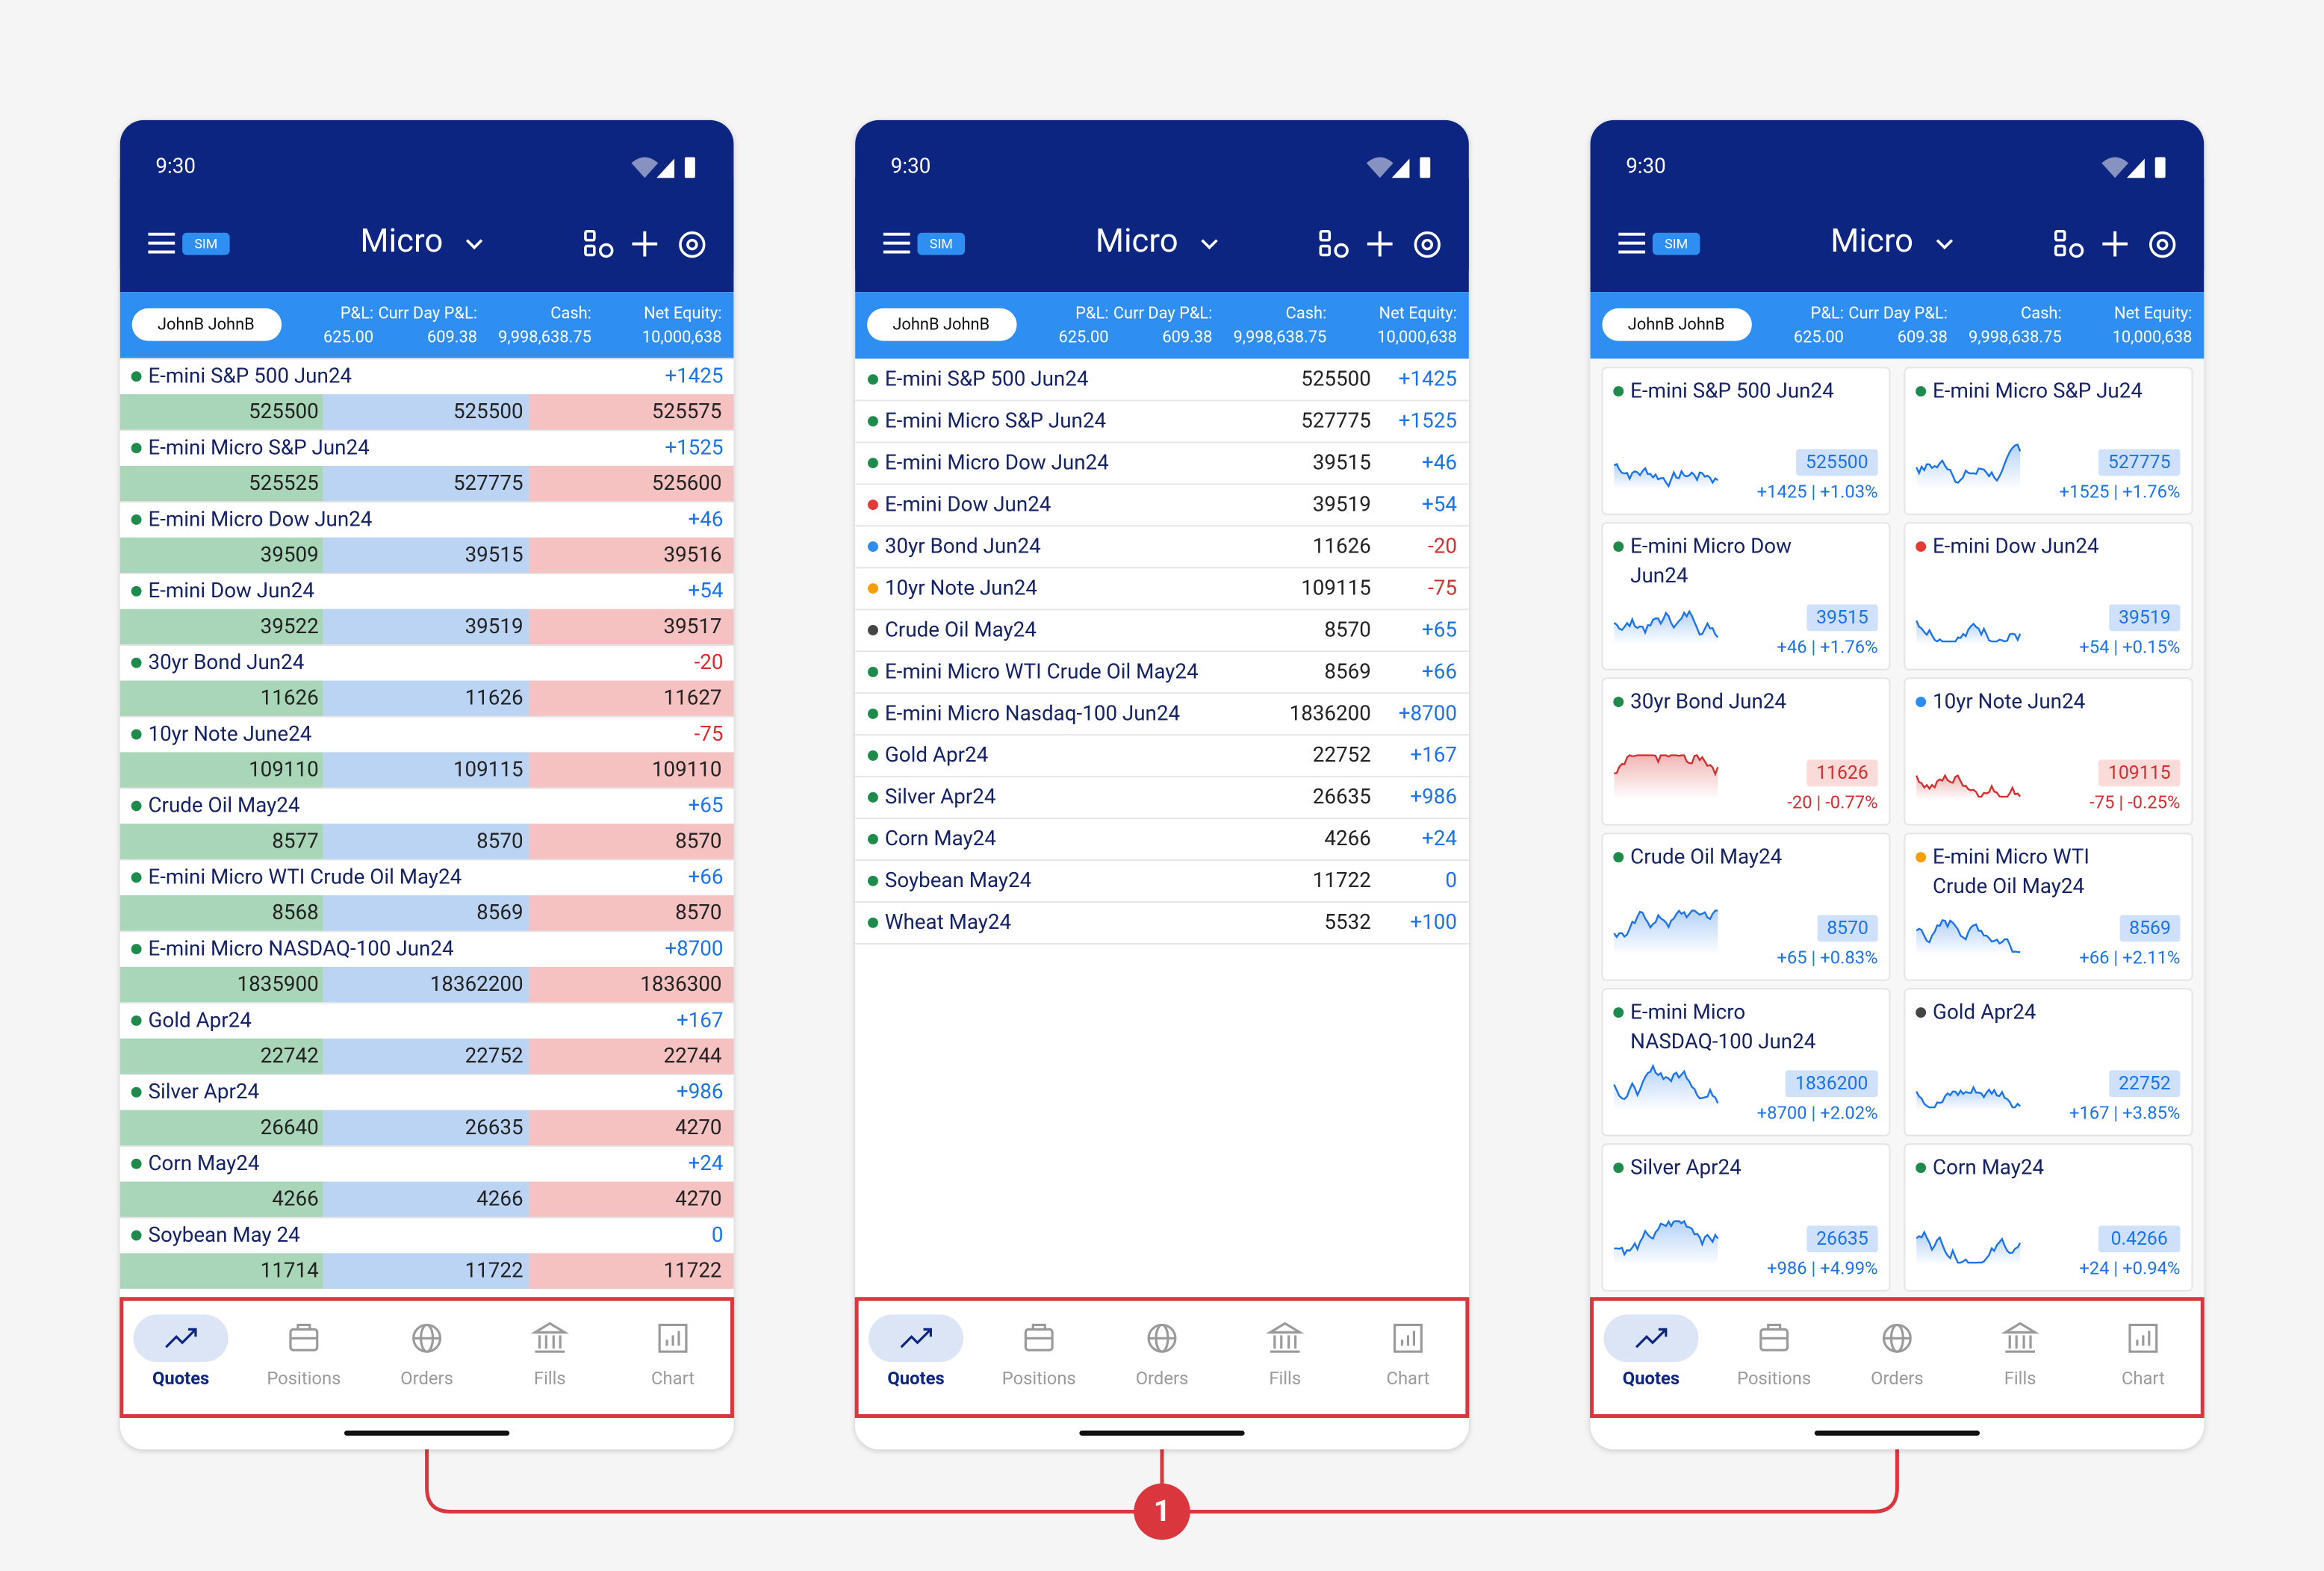 This screenshot has width=2324, height=1571. I want to click on icon-part, so click(1325, 251).